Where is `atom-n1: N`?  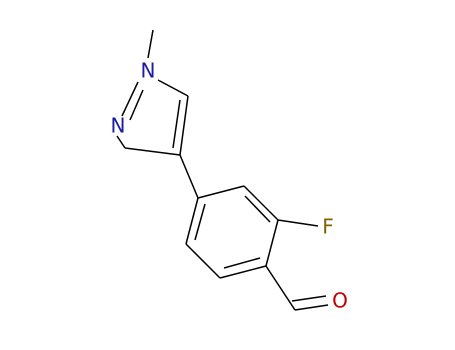 atom-n1: N is located at coordinates (148, 71).